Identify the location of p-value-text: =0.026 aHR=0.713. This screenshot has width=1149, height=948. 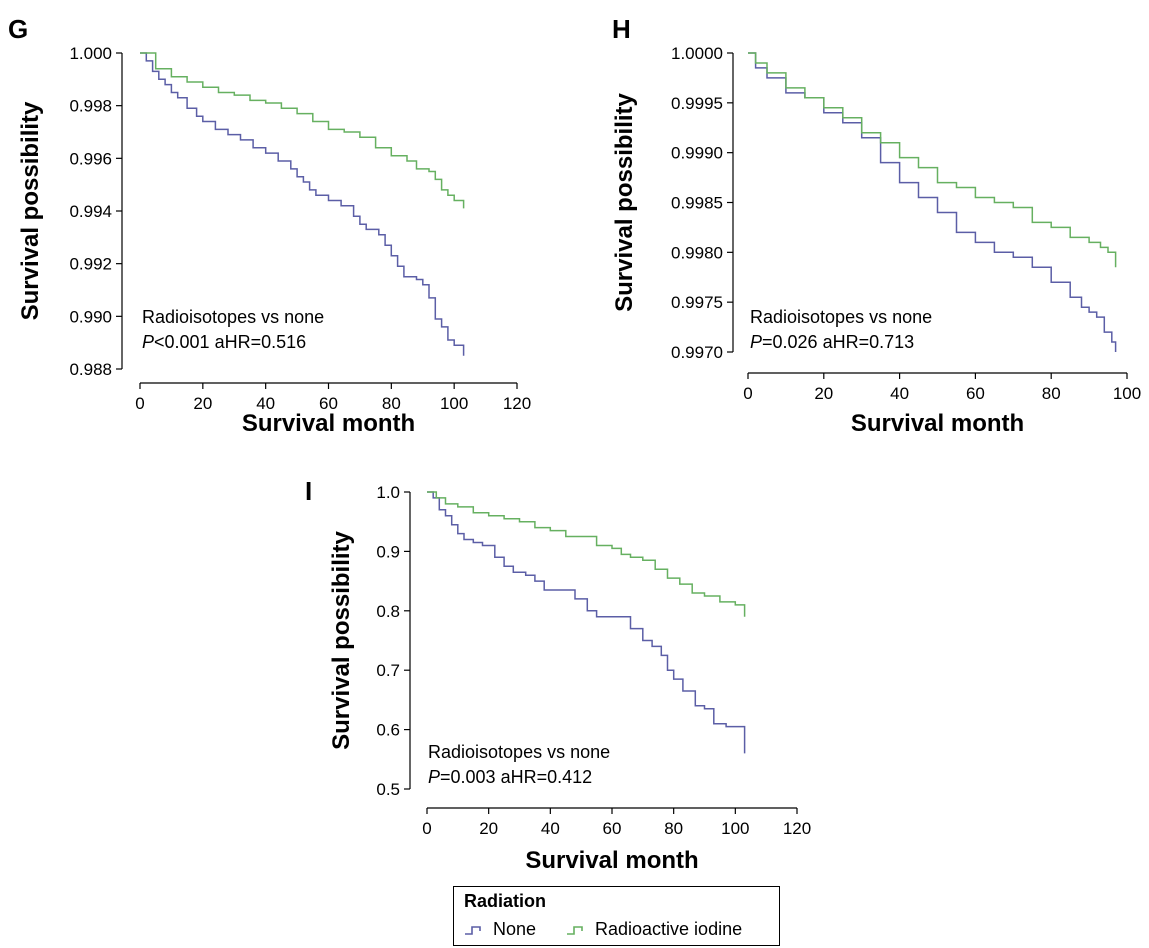
(838, 342).